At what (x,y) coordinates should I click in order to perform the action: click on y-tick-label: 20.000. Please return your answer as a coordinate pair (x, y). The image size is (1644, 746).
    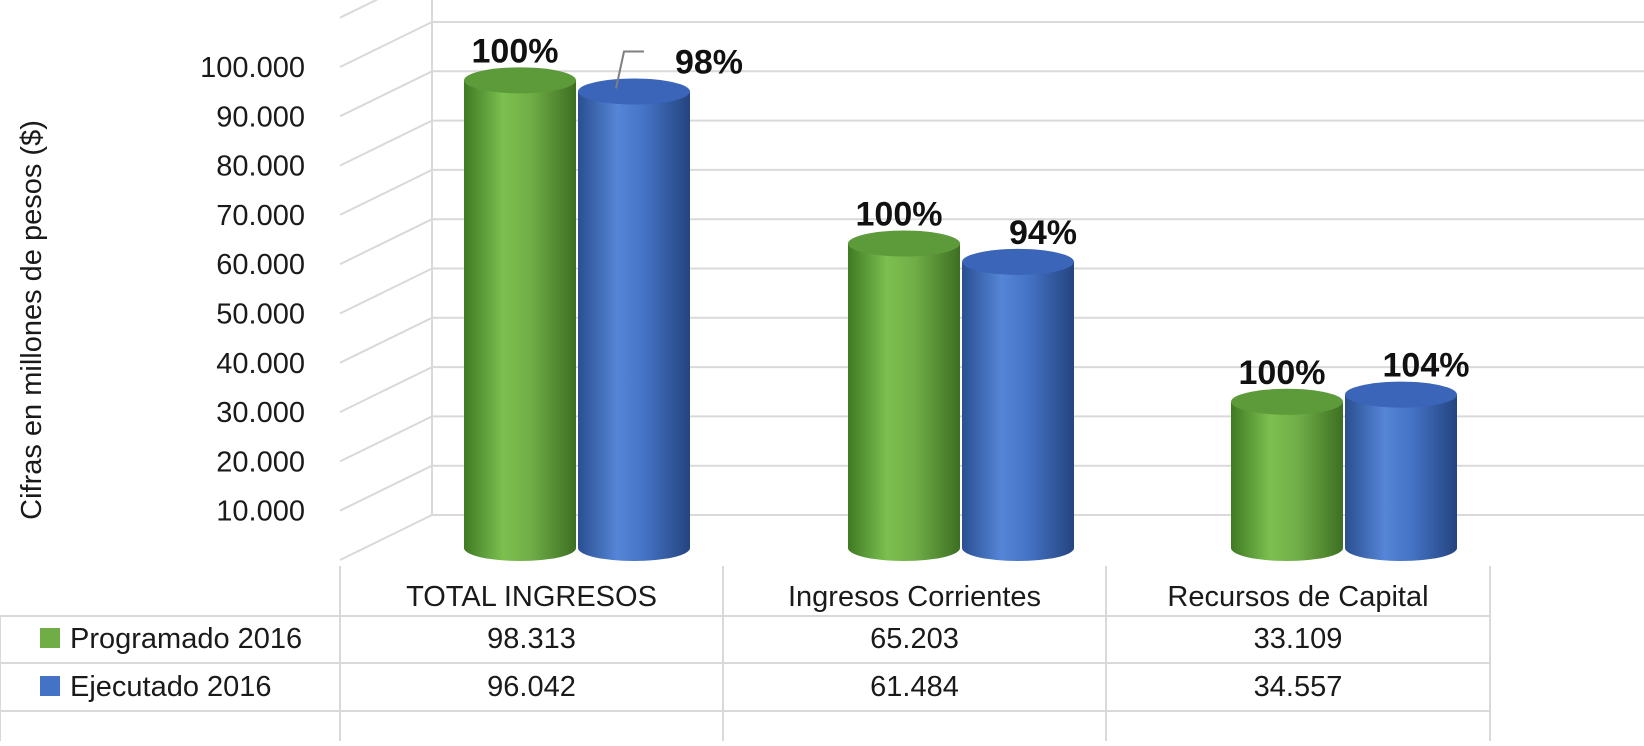
    Looking at the image, I should click on (260, 462).